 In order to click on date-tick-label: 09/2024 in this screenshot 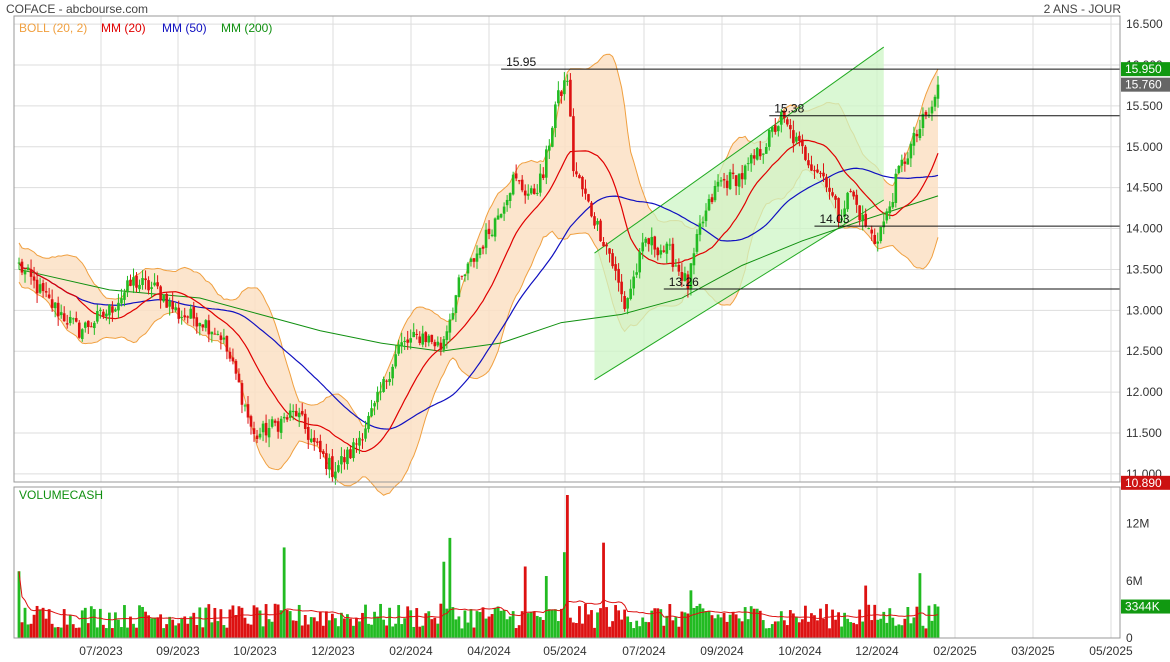, I will do `click(722, 651)`.